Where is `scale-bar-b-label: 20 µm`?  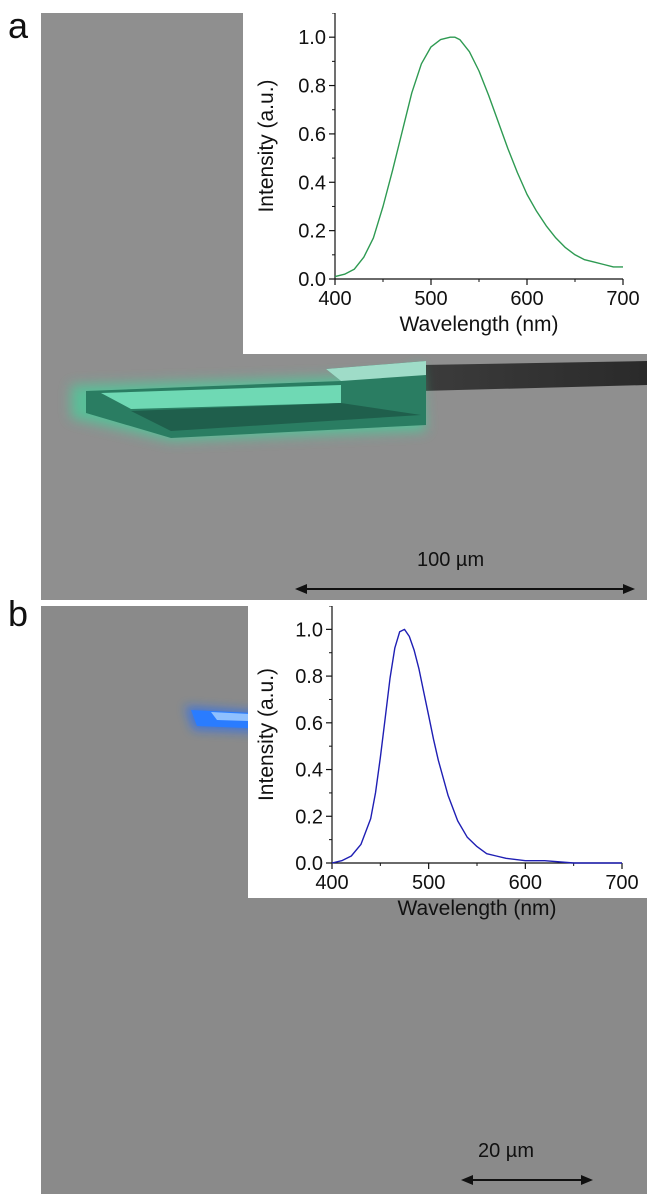
scale-bar-b-label: 20 µm is located at coordinates (506, 1151).